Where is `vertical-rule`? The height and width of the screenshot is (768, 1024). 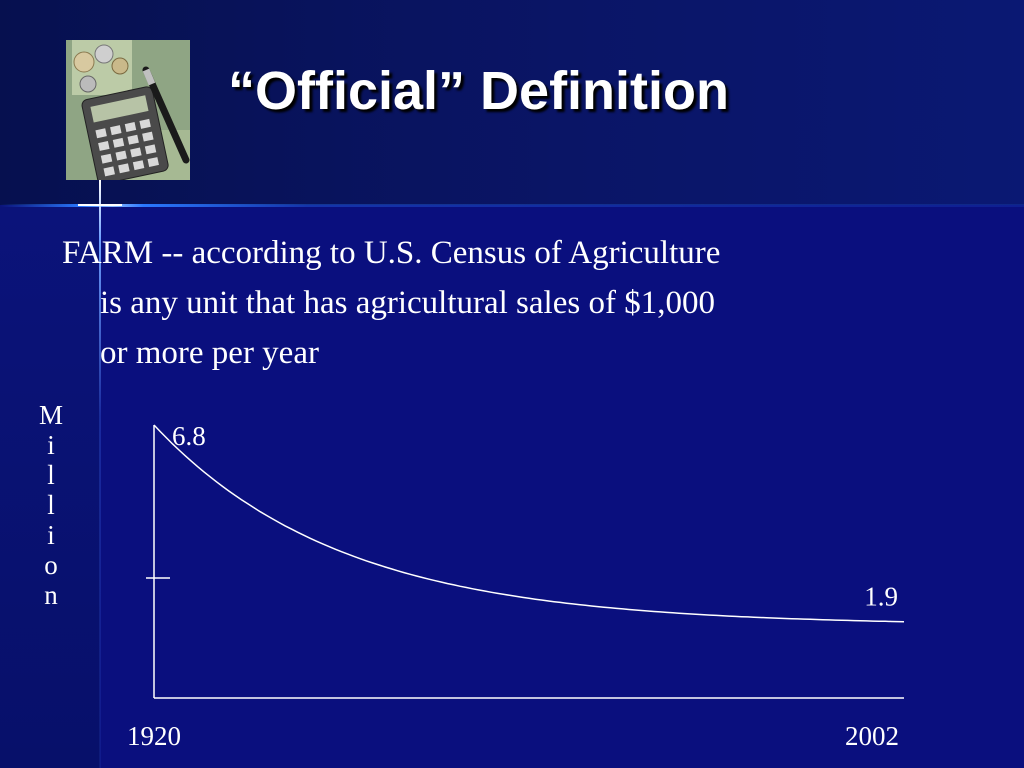 vertical-rule is located at coordinates (100, 474).